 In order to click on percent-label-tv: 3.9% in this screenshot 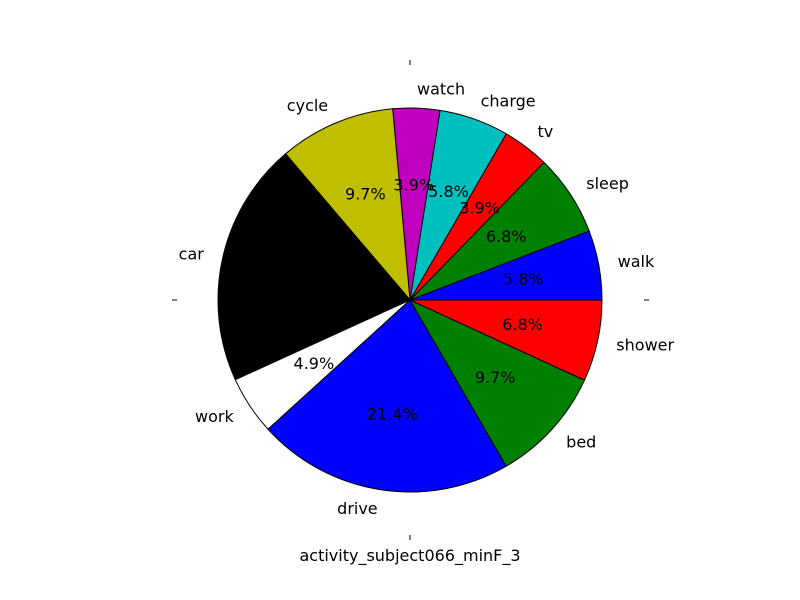, I will do `click(479, 208)`.